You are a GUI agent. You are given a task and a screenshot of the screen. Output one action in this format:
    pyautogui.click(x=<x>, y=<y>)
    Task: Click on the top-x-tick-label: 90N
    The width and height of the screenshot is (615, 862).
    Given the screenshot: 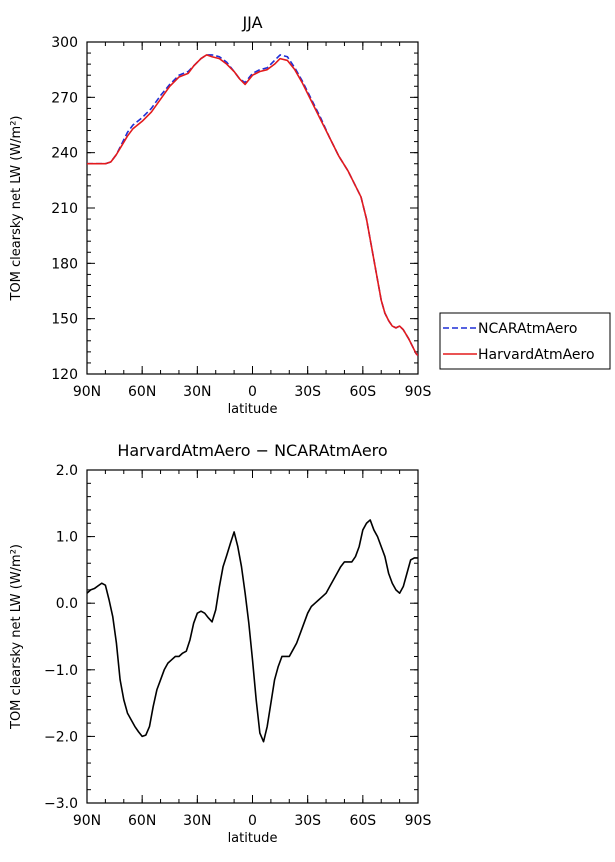 What is the action you would take?
    pyautogui.click(x=87, y=392)
    